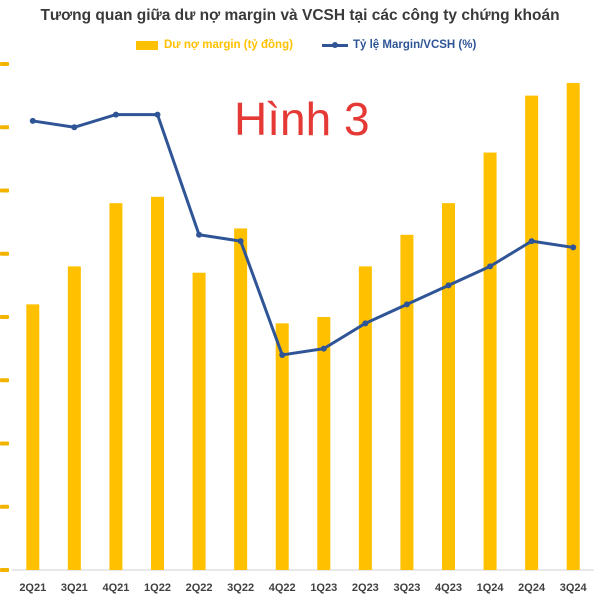 Image resolution: width=600 pixels, height=600 pixels. What do you see at coordinates (531, 241) in the screenshot?
I see `ratio-point-2Q24` at bounding box center [531, 241].